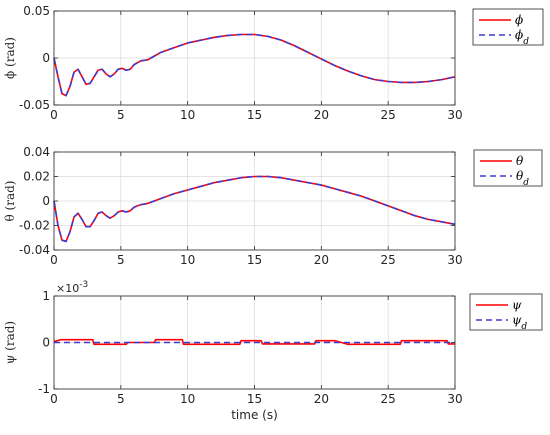  Describe the element at coordinates (522, 37) in the screenshot. I see `legend-entry: ϕd` at that location.